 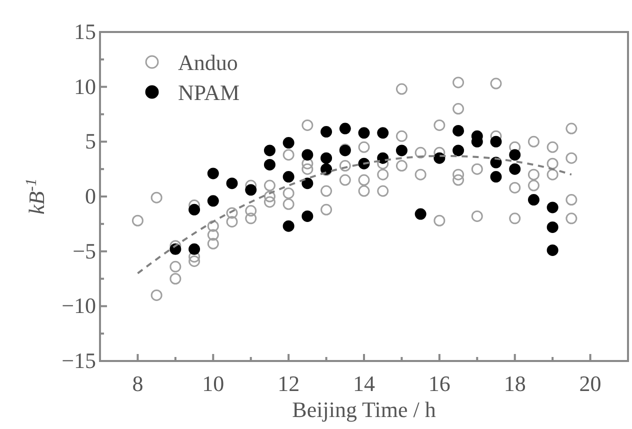 I want to click on x-tick-label: 20, so click(x=590, y=383).